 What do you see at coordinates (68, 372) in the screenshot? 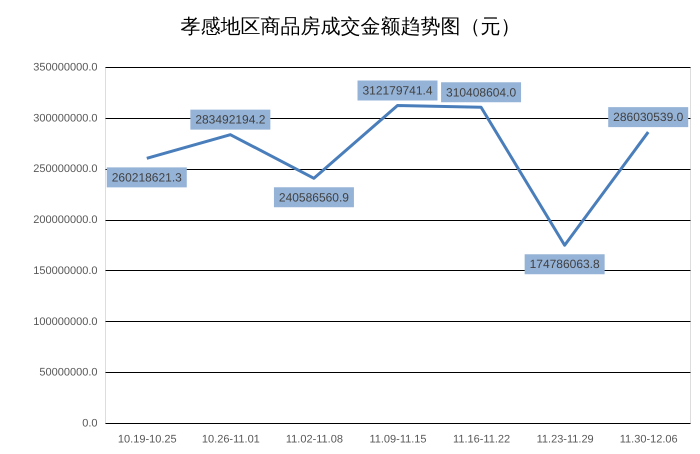
I see `y-tick-label: 50000000.0` at bounding box center [68, 372].